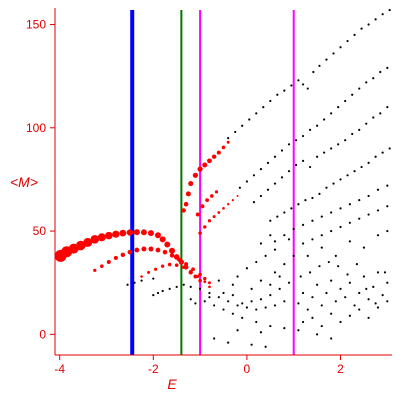 This screenshot has width=400, height=400. I want to click on y-tick-label-1: 50, so click(40, 231).